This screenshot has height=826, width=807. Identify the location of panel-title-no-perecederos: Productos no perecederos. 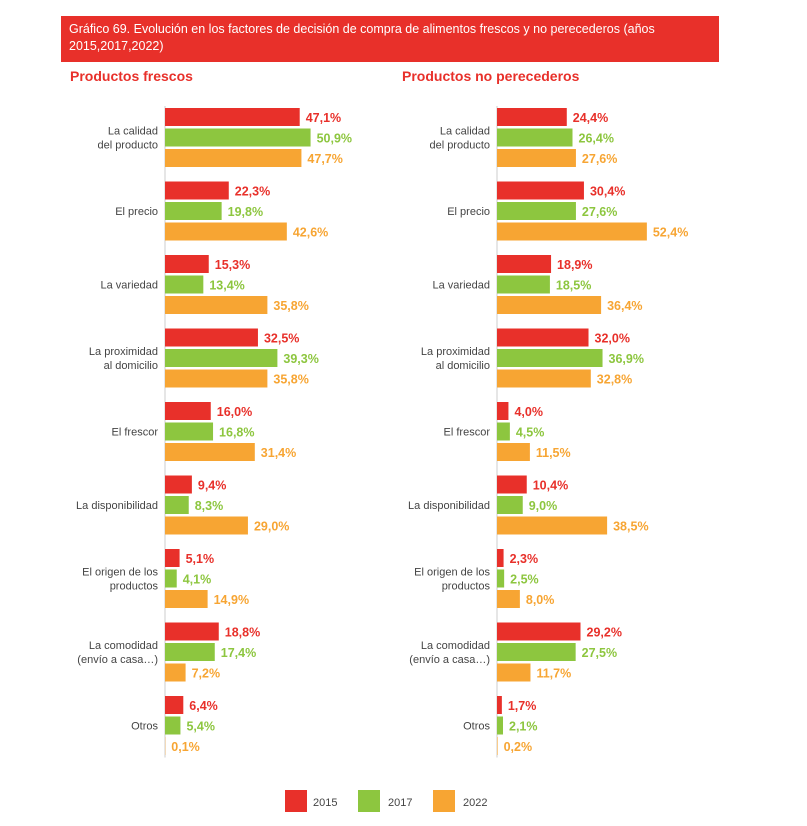
(491, 76).